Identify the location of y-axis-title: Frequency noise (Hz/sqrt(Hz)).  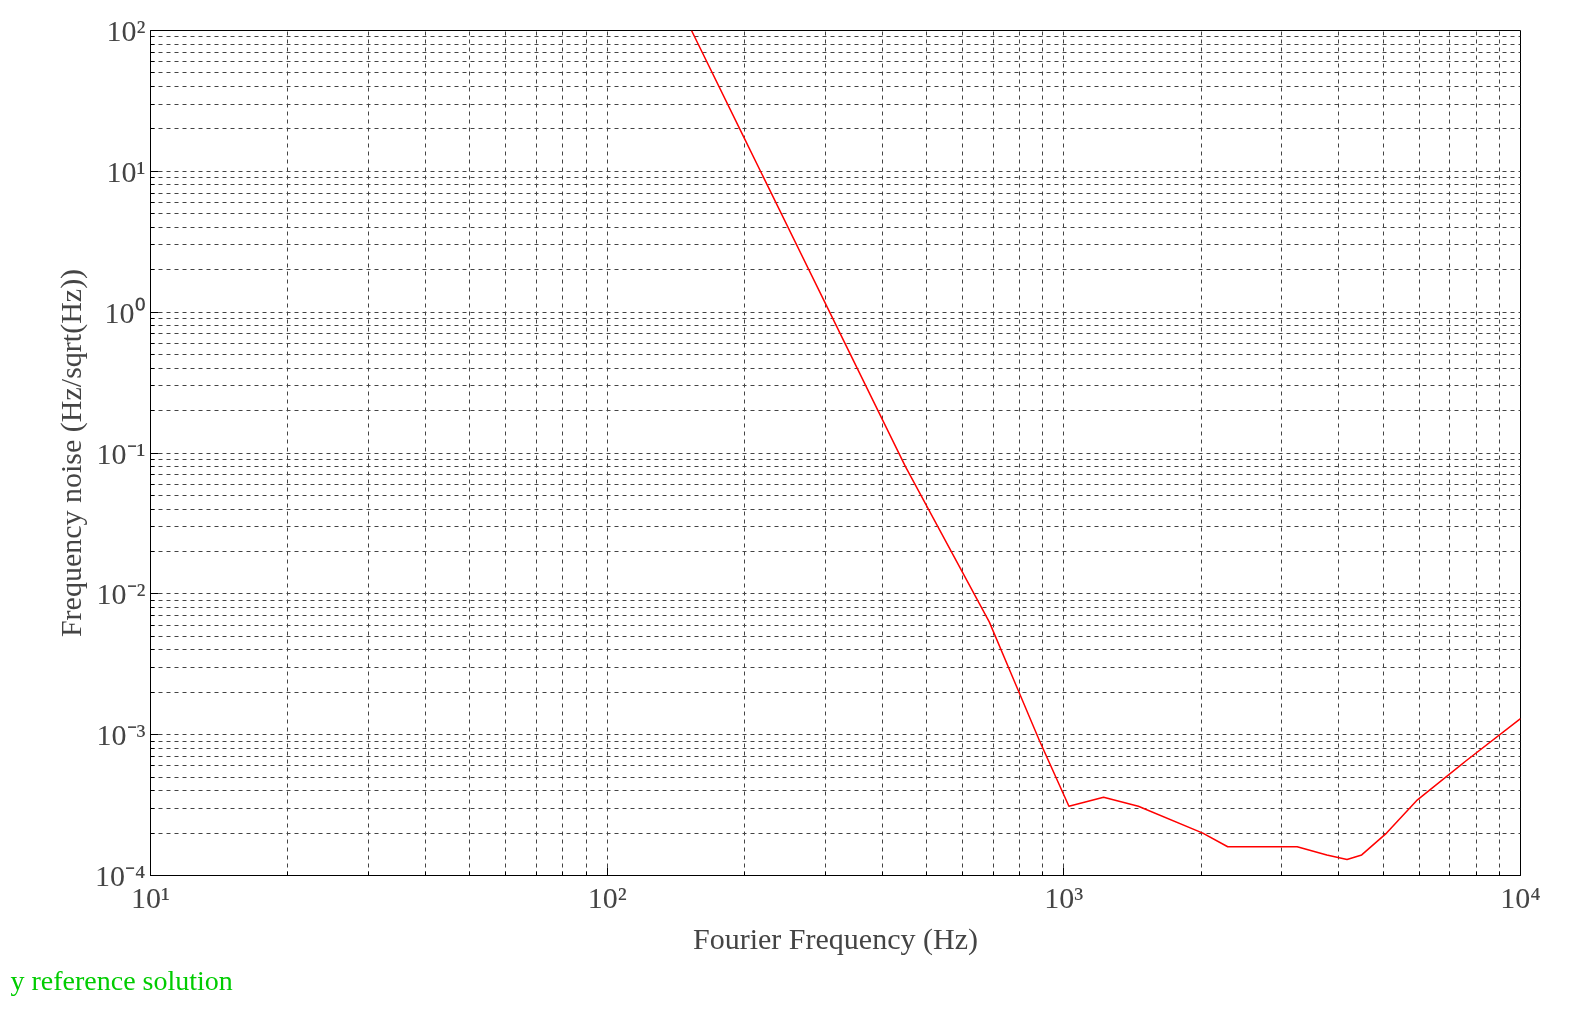
(71, 453).